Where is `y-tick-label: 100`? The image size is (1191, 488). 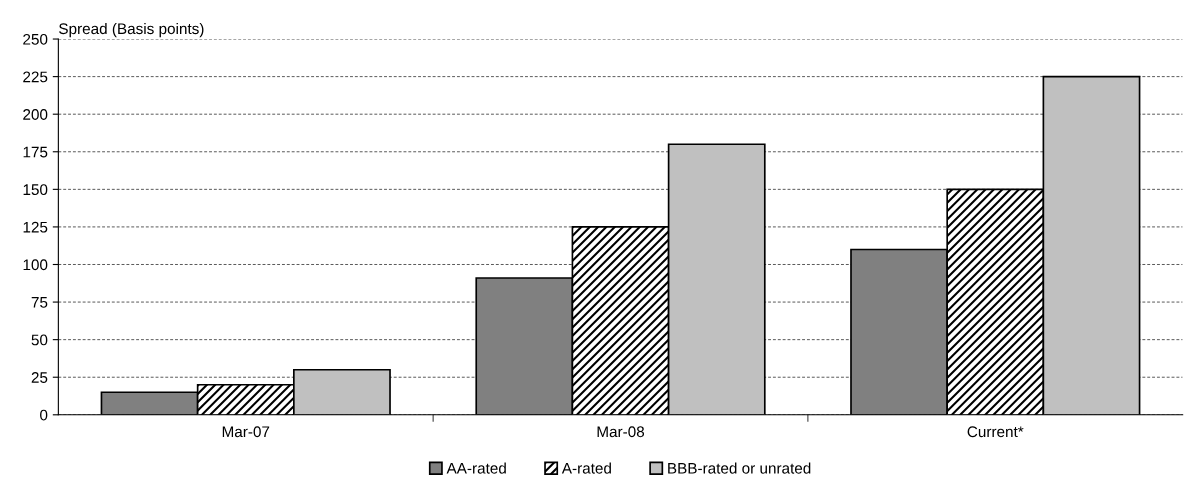
y-tick-label: 100 is located at coordinates (35, 265).